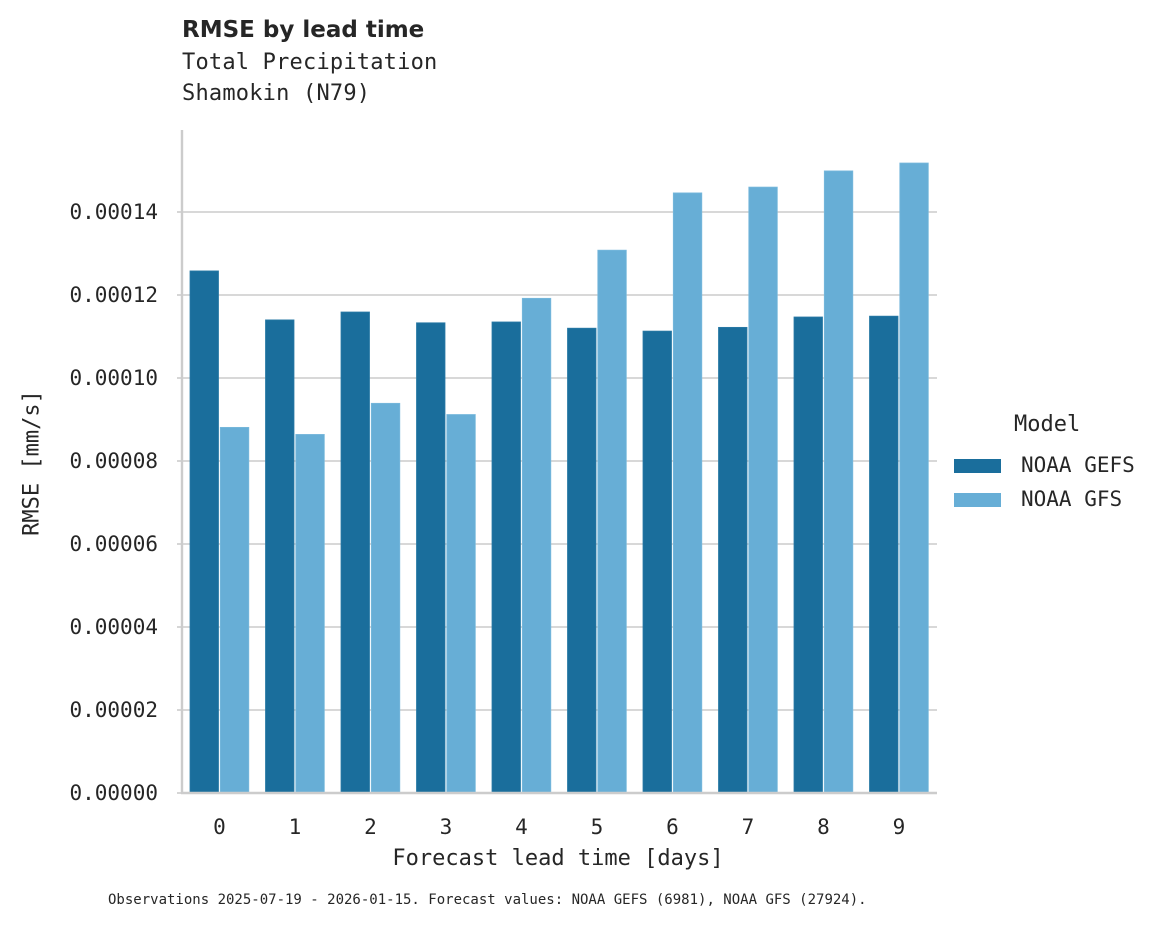 The height and width of the screenshot is (928, 1175). Describe the element at coordinates (559, 827) in the screenshot. I see `x-tick-labels: 0 1 2 3 4 5 6 7 8 9` at that location.